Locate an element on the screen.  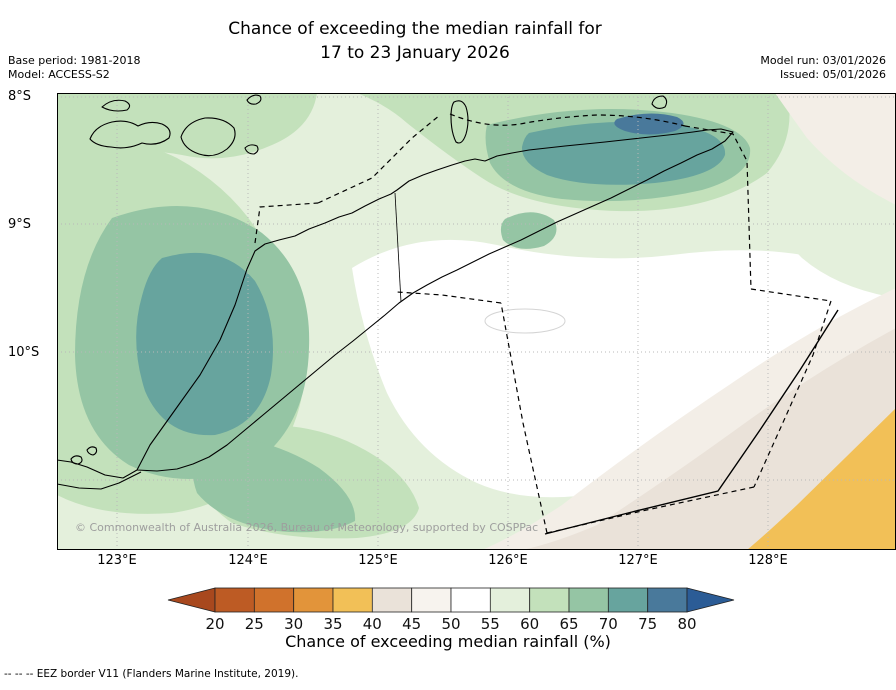
colorbar-tick: 40 is located at coordinates (372, 624).